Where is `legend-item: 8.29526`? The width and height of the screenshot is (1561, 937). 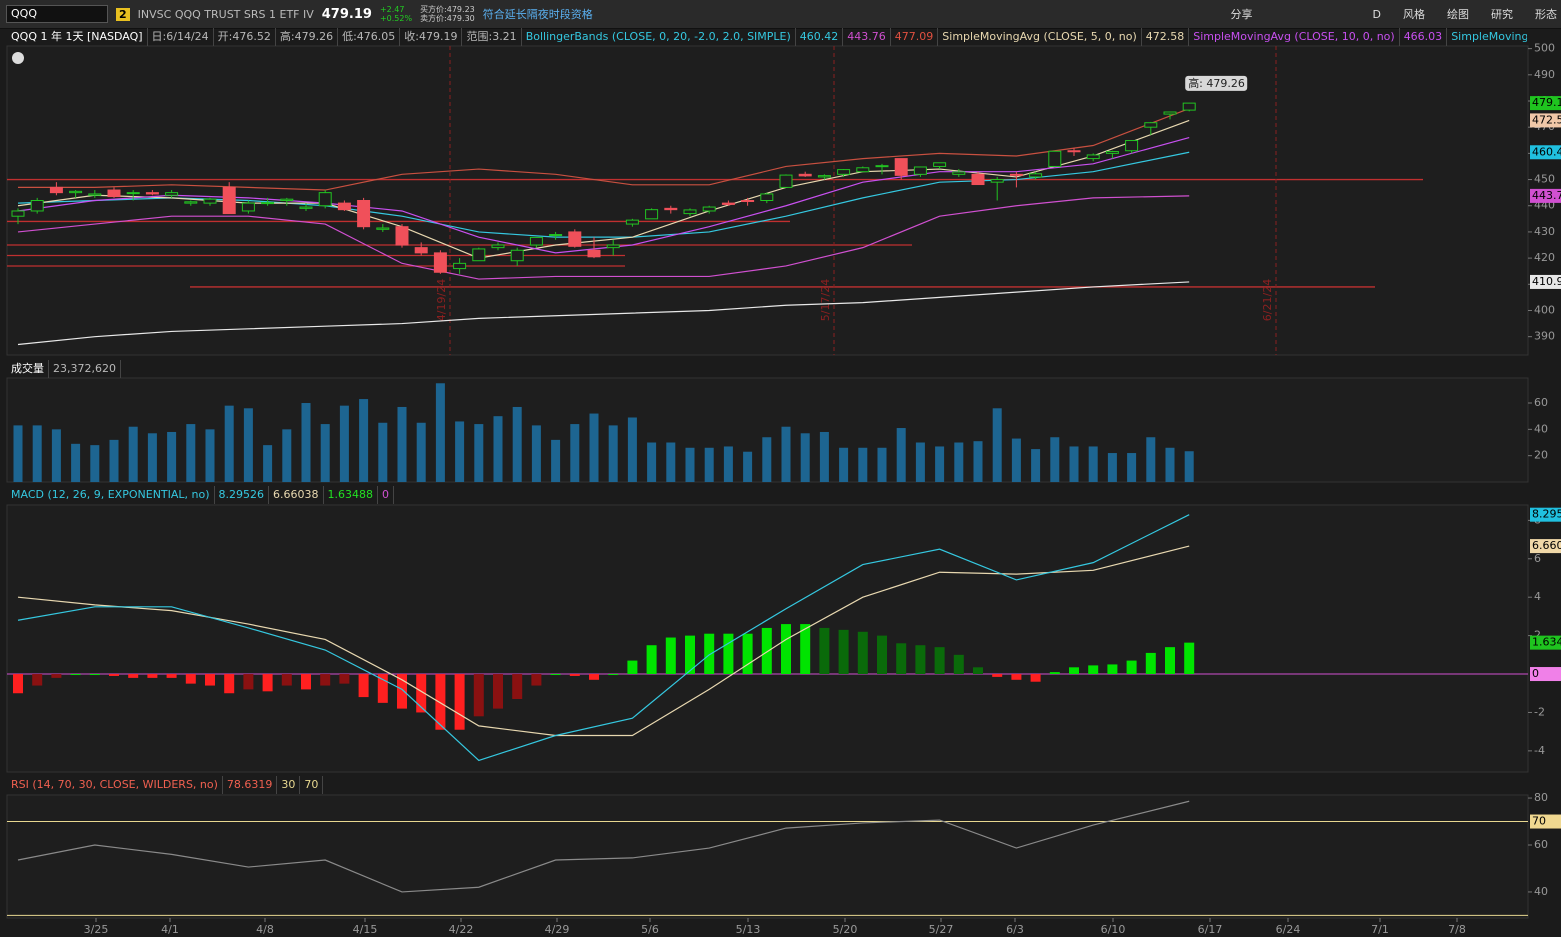
legend-item: 8.29526 is located at coordinates (242, 495).